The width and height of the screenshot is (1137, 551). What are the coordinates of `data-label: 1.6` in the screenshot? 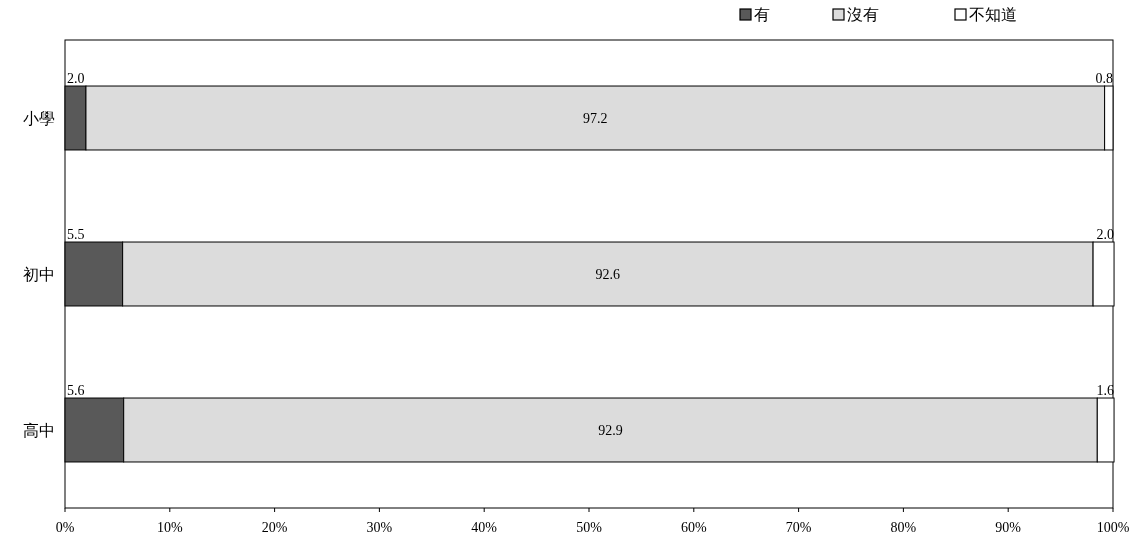 It's located at (1105, 391).